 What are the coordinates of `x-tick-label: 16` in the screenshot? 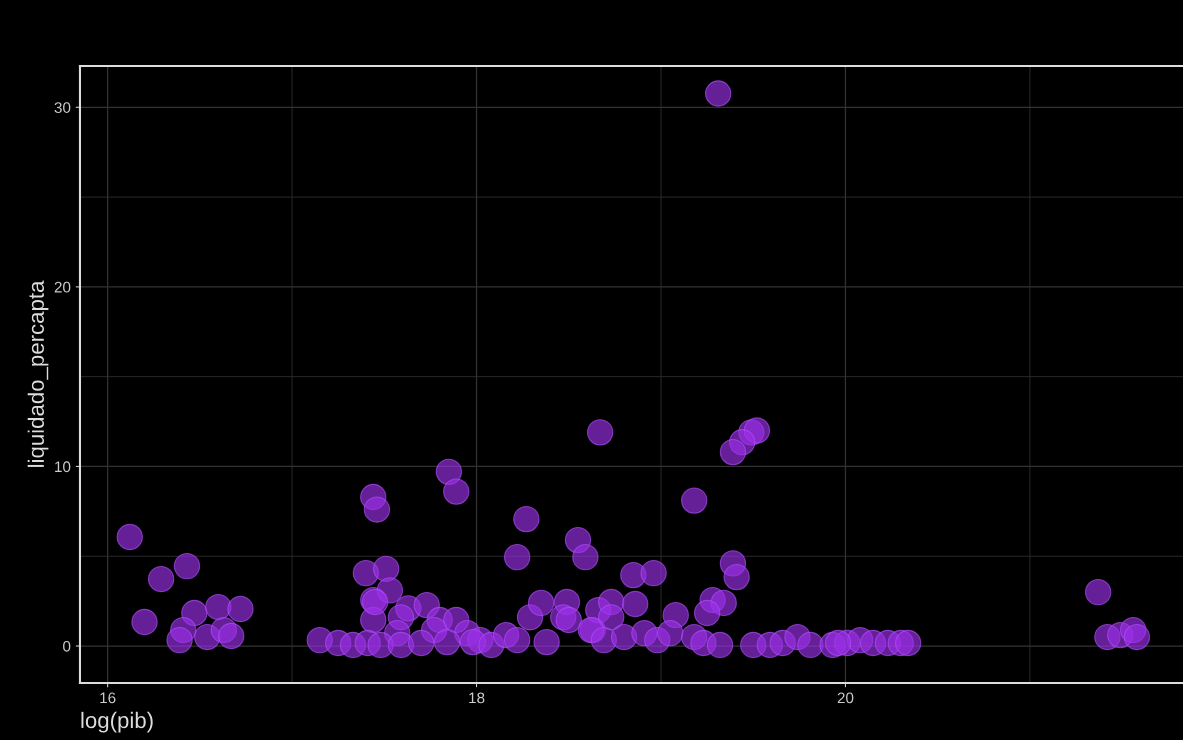 It's located at (108, 698).